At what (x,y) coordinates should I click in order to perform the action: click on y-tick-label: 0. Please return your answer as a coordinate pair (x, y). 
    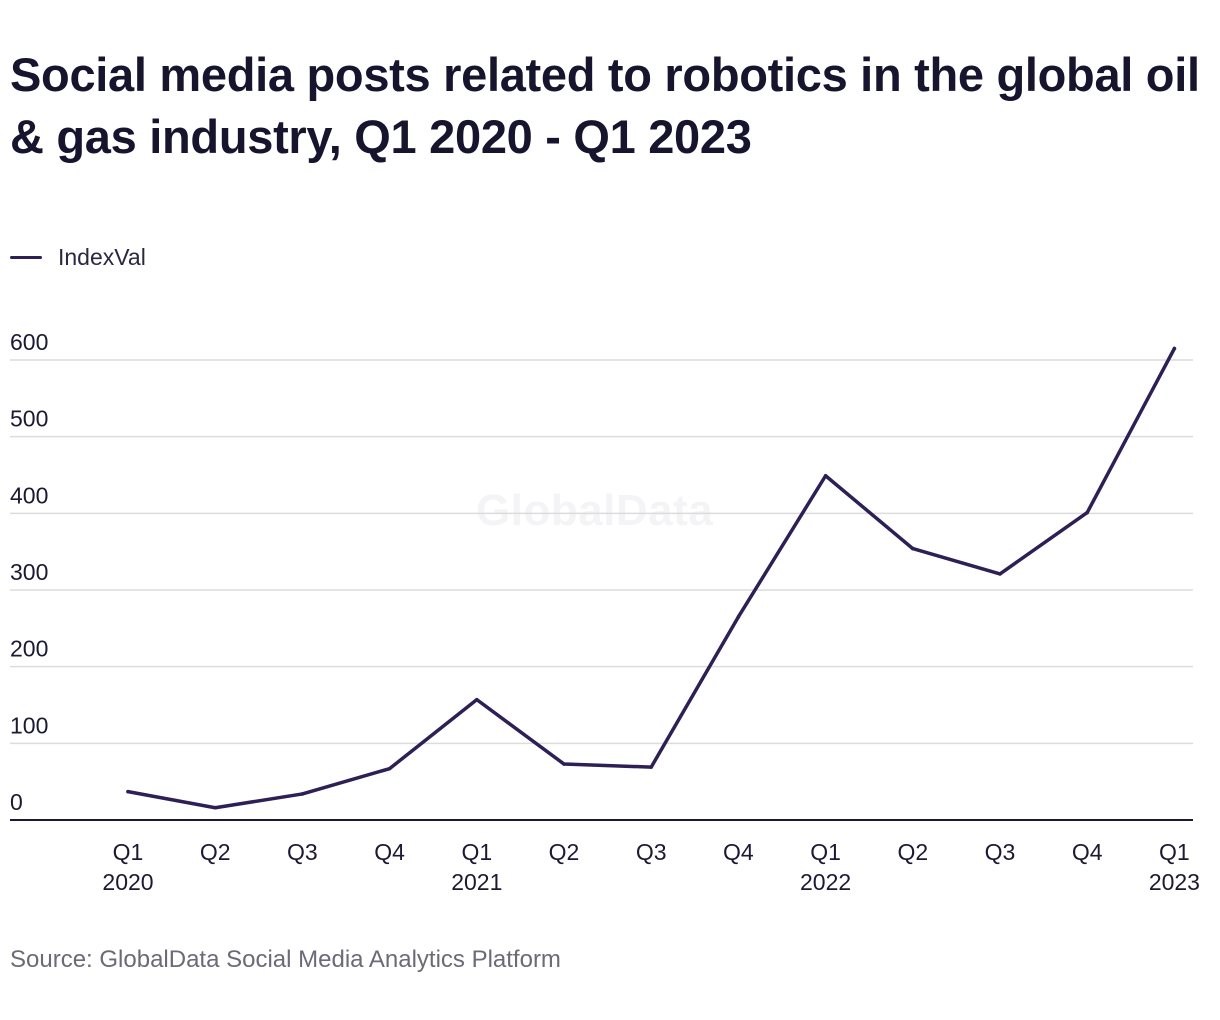
    Looking at the image, I should click on (16, 802).